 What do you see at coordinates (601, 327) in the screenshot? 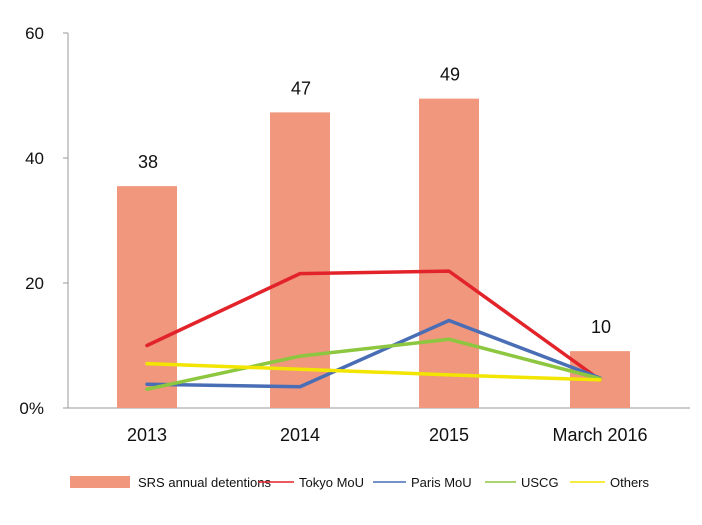
I see `bar-data-label: 10` at bounding box center [601, 327].